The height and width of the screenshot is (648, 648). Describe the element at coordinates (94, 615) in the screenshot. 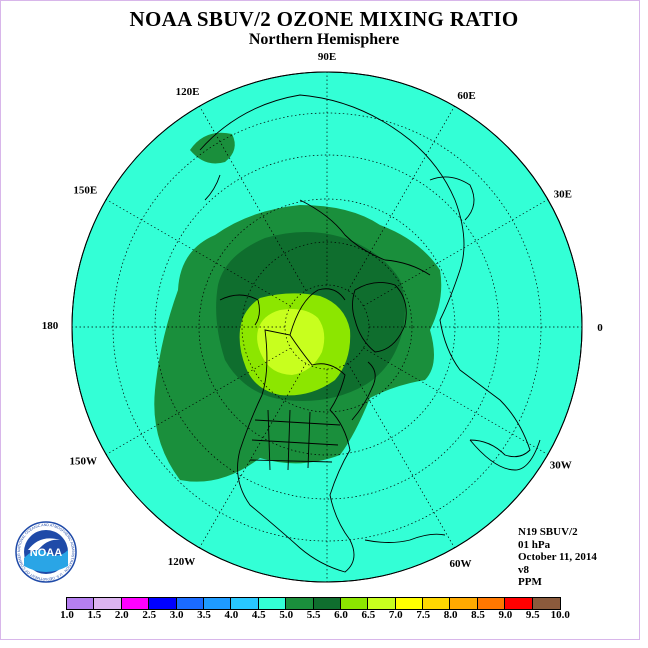

I see `colorbar-tick-label: 1.5` at that location.